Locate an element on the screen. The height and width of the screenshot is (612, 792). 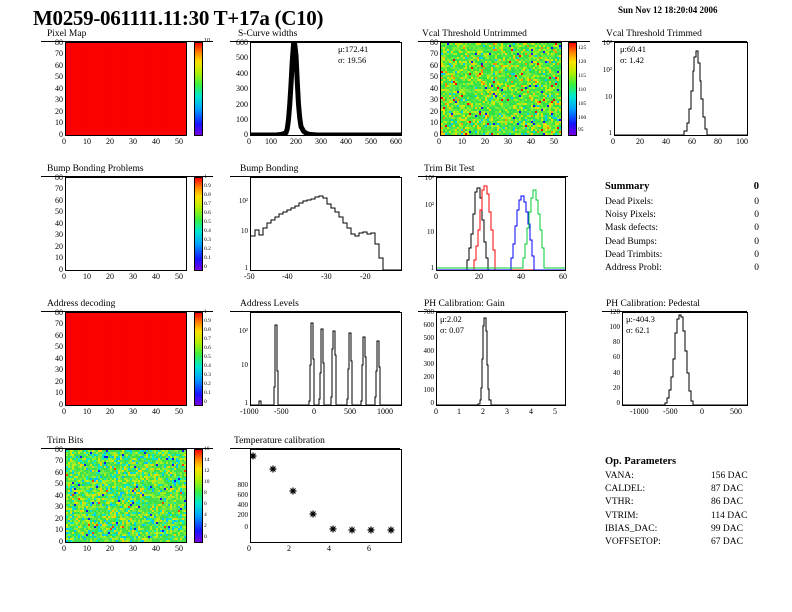
summary-heading-row: Summary 0 is located at coordinates (695, 188).